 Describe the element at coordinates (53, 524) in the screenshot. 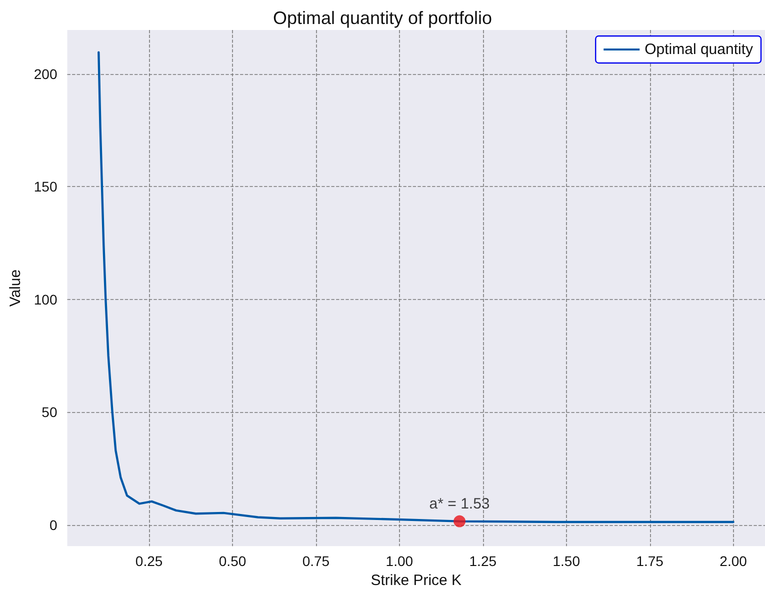

I see `y-tick-label: 0` at that location.